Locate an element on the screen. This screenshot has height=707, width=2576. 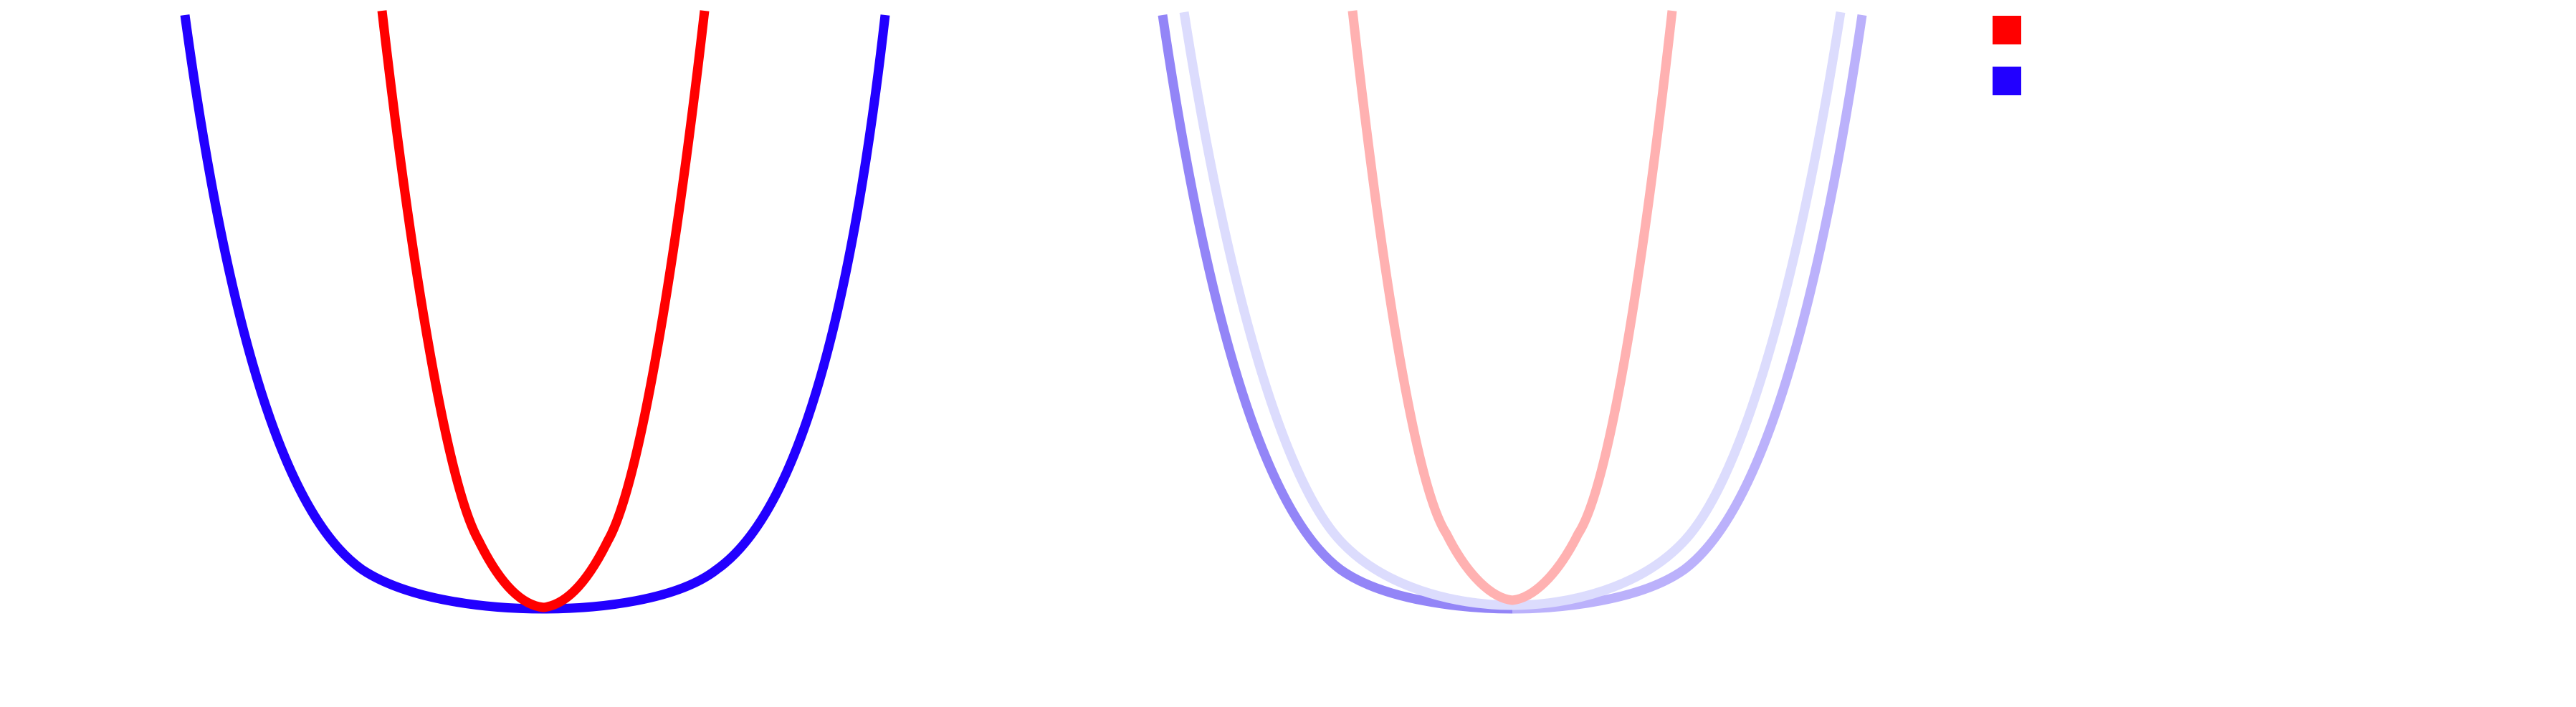
legend-swatch-blue is located at coordinates (2007, 81).